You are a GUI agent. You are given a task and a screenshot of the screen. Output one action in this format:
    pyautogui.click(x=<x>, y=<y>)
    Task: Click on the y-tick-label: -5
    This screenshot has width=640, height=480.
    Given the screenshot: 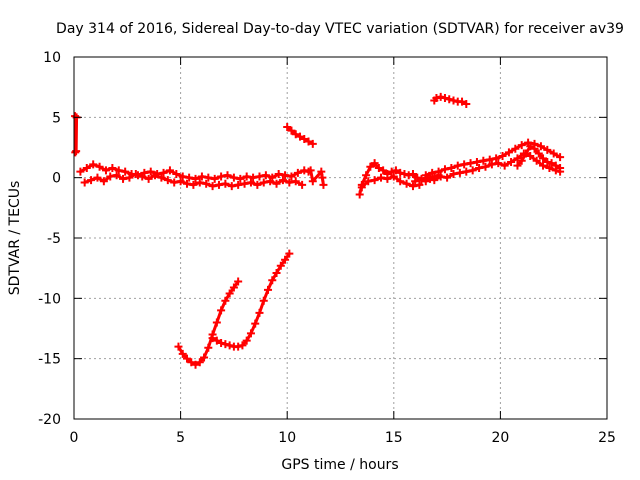 What is the action you would take?
    pyautogui.click(x=54, y=239)
    